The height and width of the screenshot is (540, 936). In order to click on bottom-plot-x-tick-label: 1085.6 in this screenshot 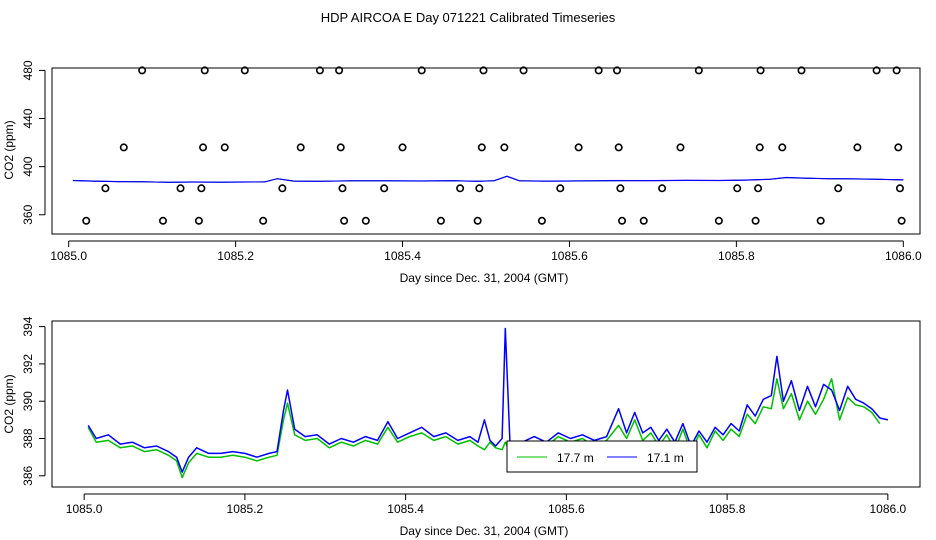, I will do `click(566, 509)`.